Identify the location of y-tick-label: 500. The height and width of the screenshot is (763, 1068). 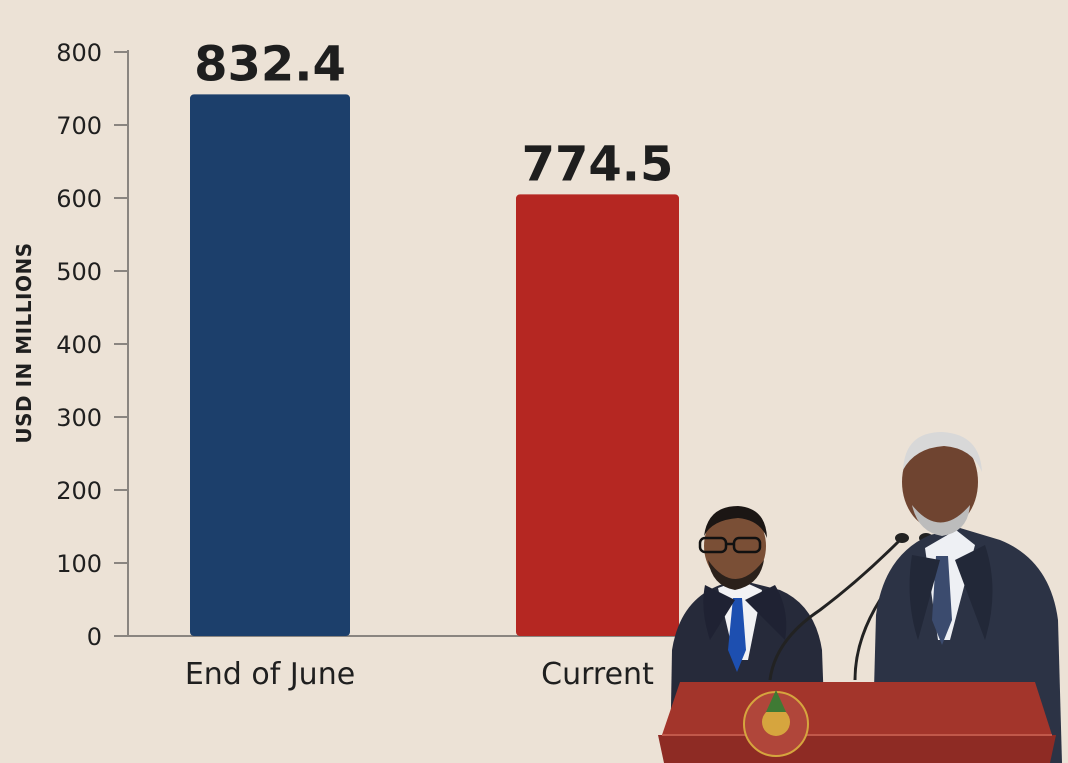
(79, 272).